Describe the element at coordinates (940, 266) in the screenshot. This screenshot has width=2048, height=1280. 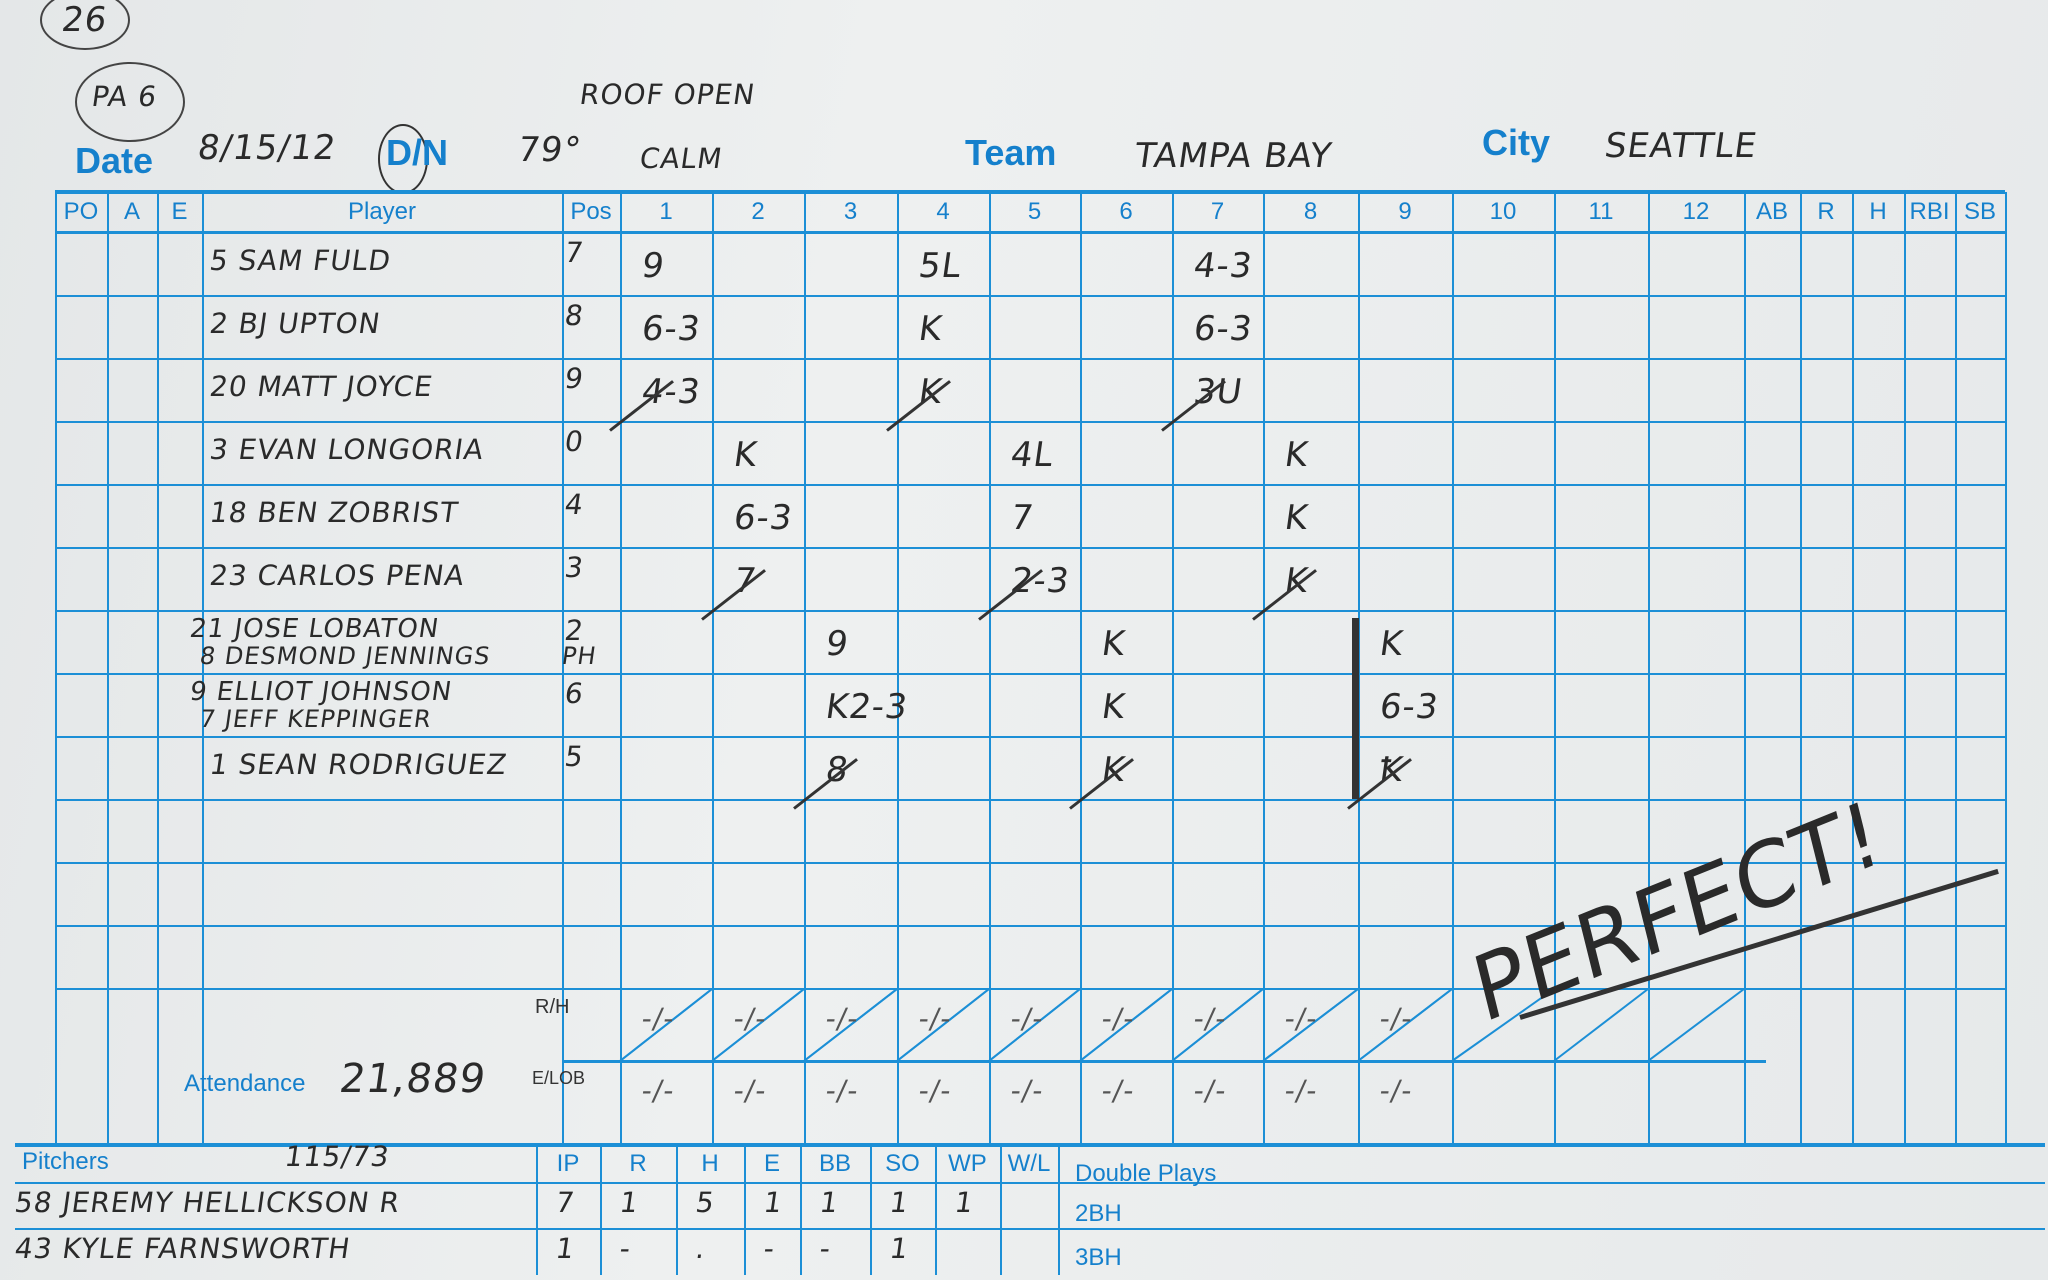
I see `play-result: 5L` at that location.